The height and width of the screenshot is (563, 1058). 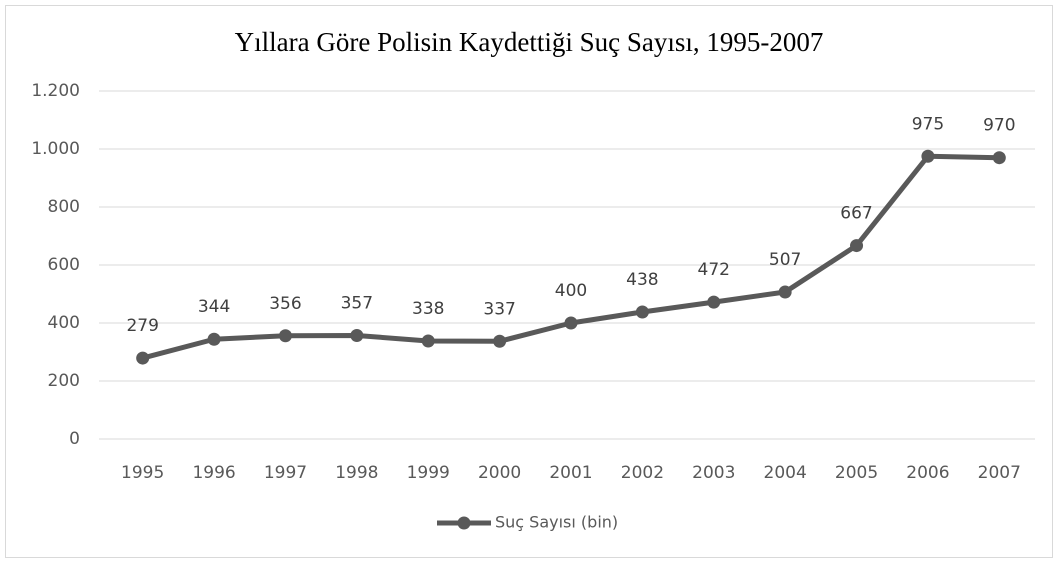 What do you see at coordinates (356, 473) in the screenshot?
I see `x-tick-label: 1998` at bounding box center [356, 473].